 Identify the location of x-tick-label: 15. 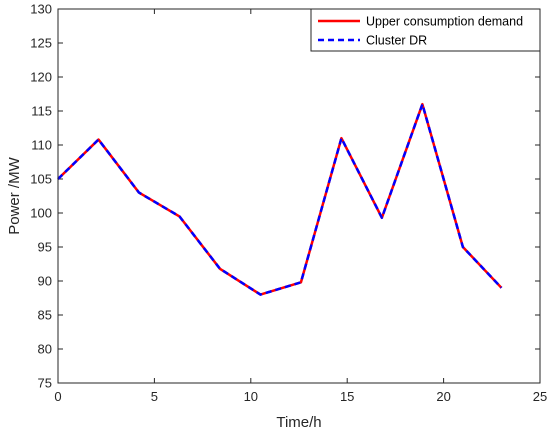
(347, 396).